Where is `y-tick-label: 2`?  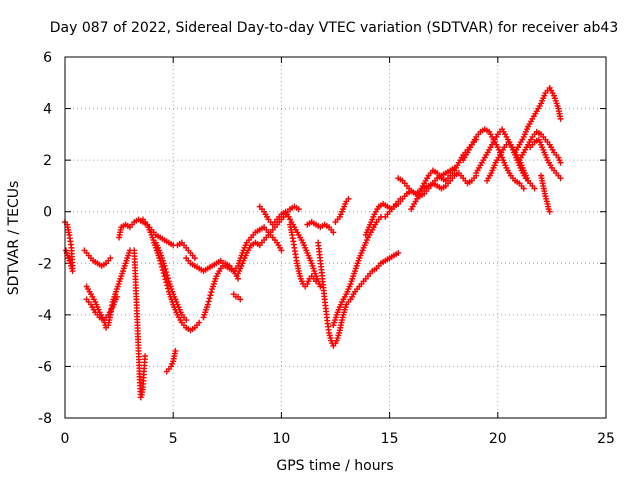 y-tick-label: 2 is located at coordinates (47, 161).